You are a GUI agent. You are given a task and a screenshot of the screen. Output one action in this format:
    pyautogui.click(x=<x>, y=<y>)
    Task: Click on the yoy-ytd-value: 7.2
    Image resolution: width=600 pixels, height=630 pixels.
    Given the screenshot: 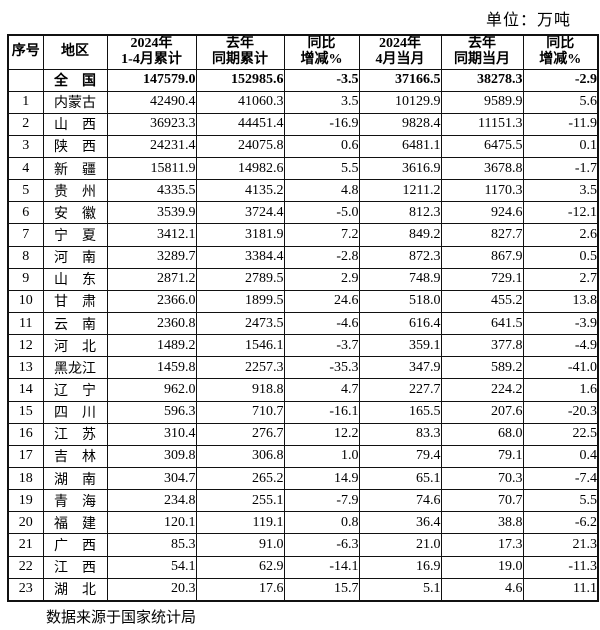 What is the action you would take?
    pyautogui.click(x=321, y=235)
    